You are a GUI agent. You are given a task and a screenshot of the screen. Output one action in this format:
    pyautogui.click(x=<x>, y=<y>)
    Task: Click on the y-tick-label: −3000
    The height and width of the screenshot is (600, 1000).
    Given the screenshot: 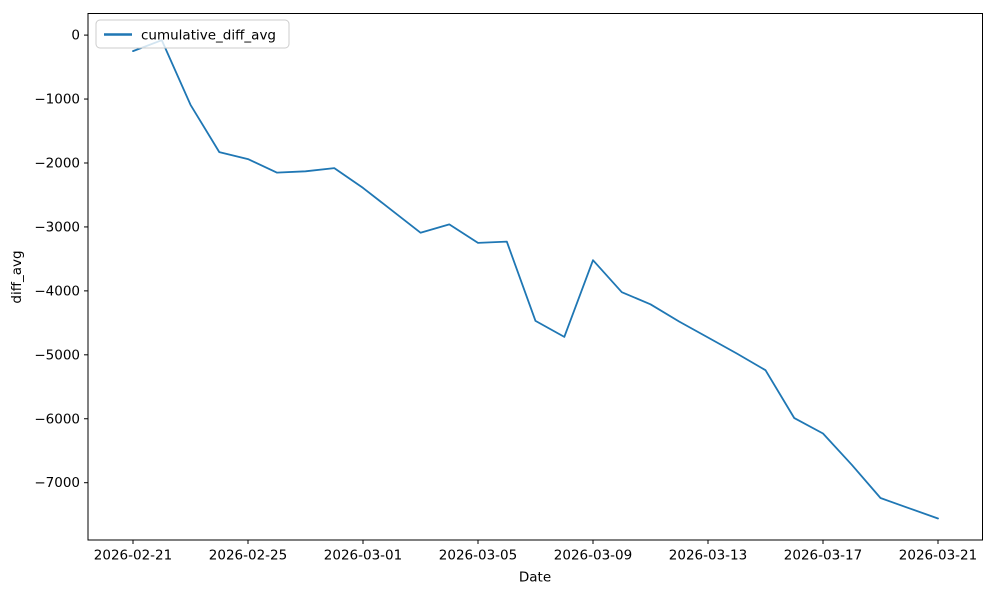 What is the action you would take?
    pyautogui.click(x=57, y=227)
    